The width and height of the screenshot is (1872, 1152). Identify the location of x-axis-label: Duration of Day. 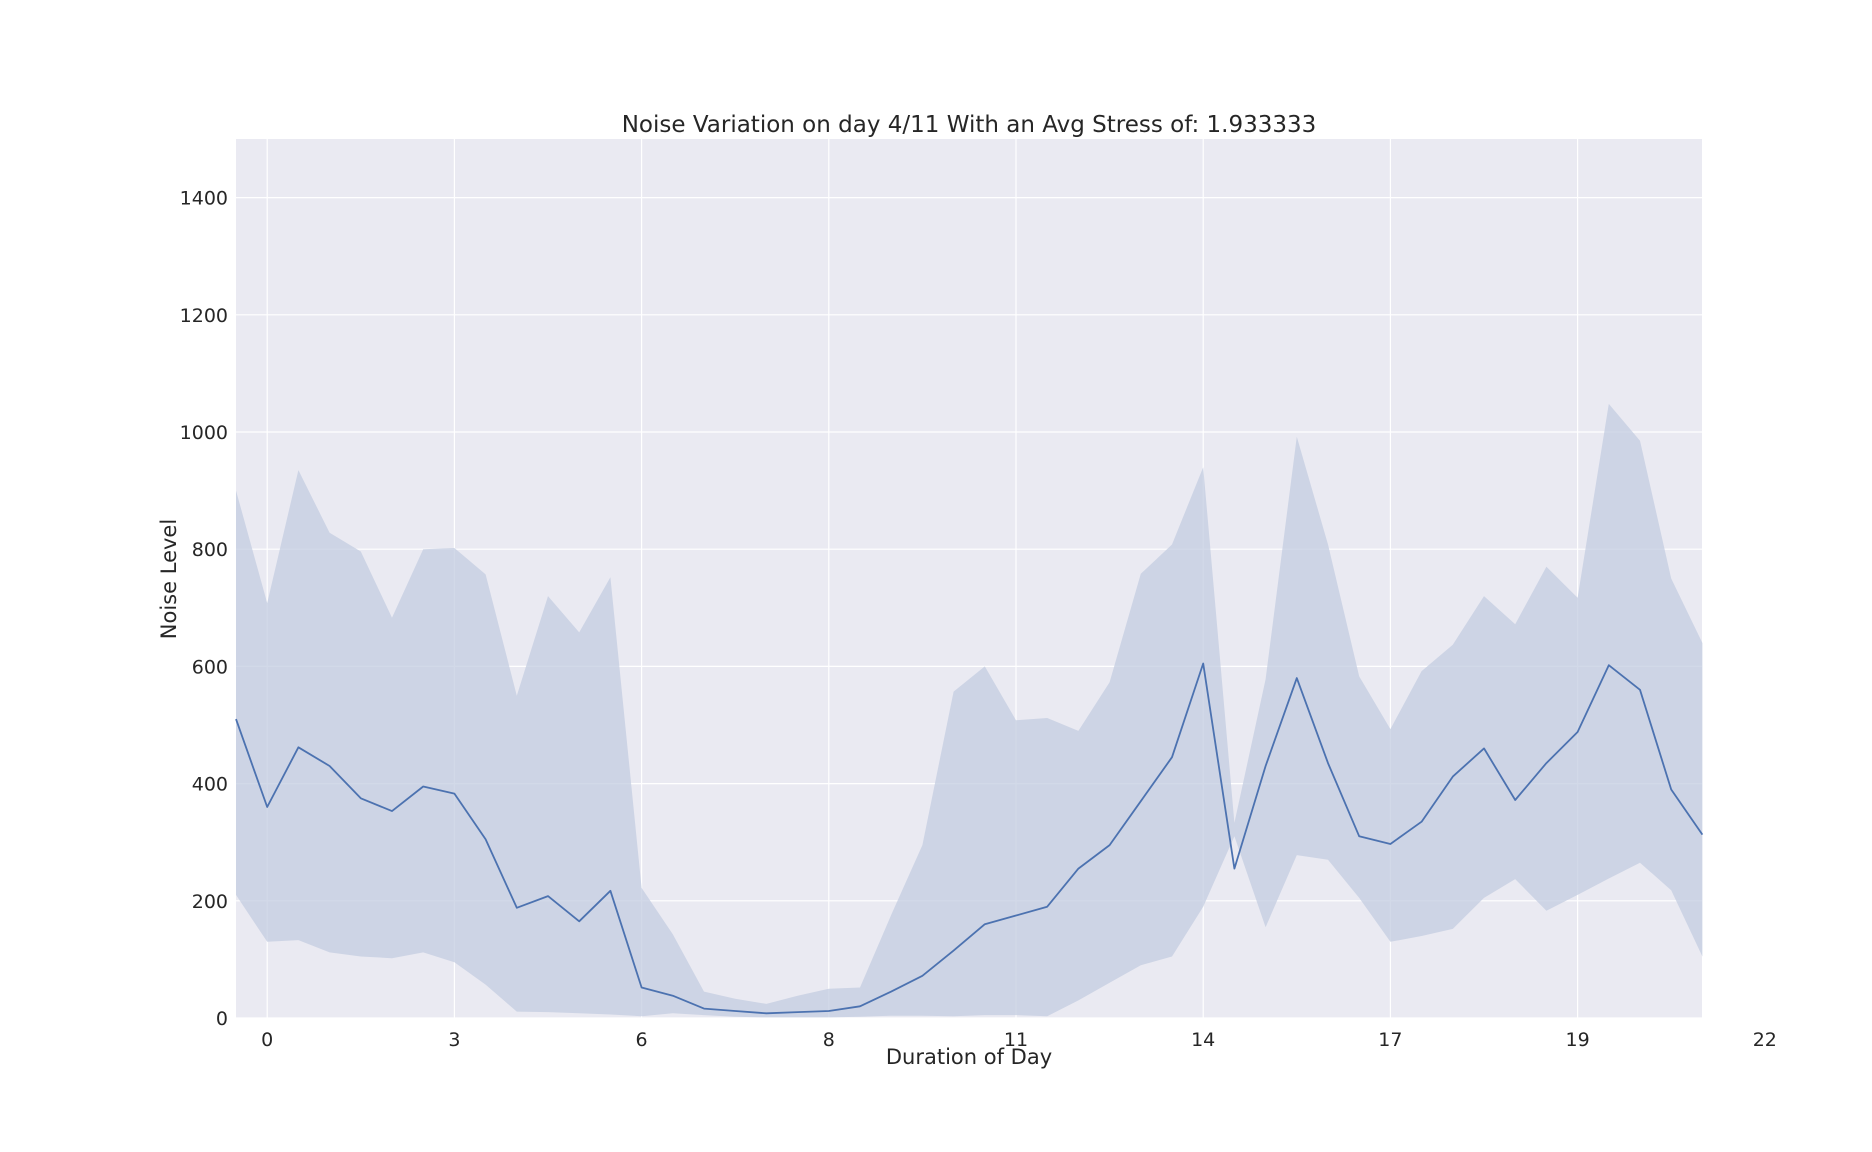
(969, 1057).